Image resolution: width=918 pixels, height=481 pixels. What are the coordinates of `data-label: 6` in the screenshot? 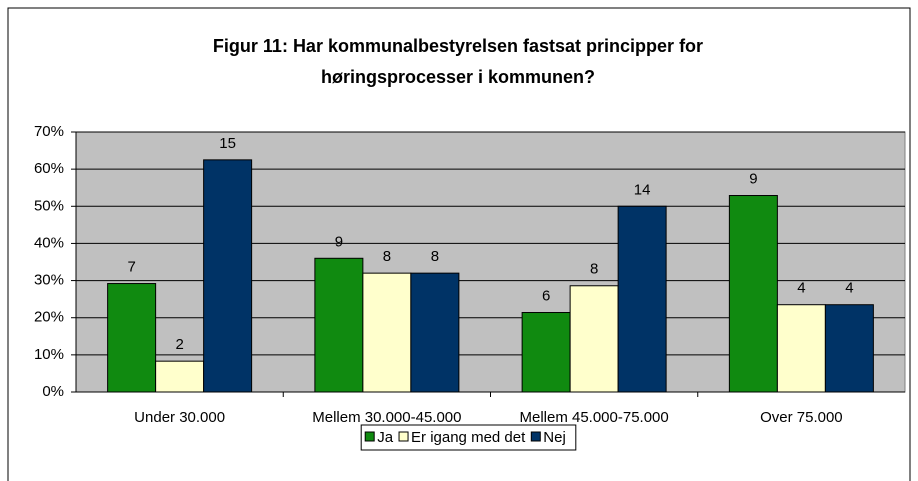 It's located at (546, 295).